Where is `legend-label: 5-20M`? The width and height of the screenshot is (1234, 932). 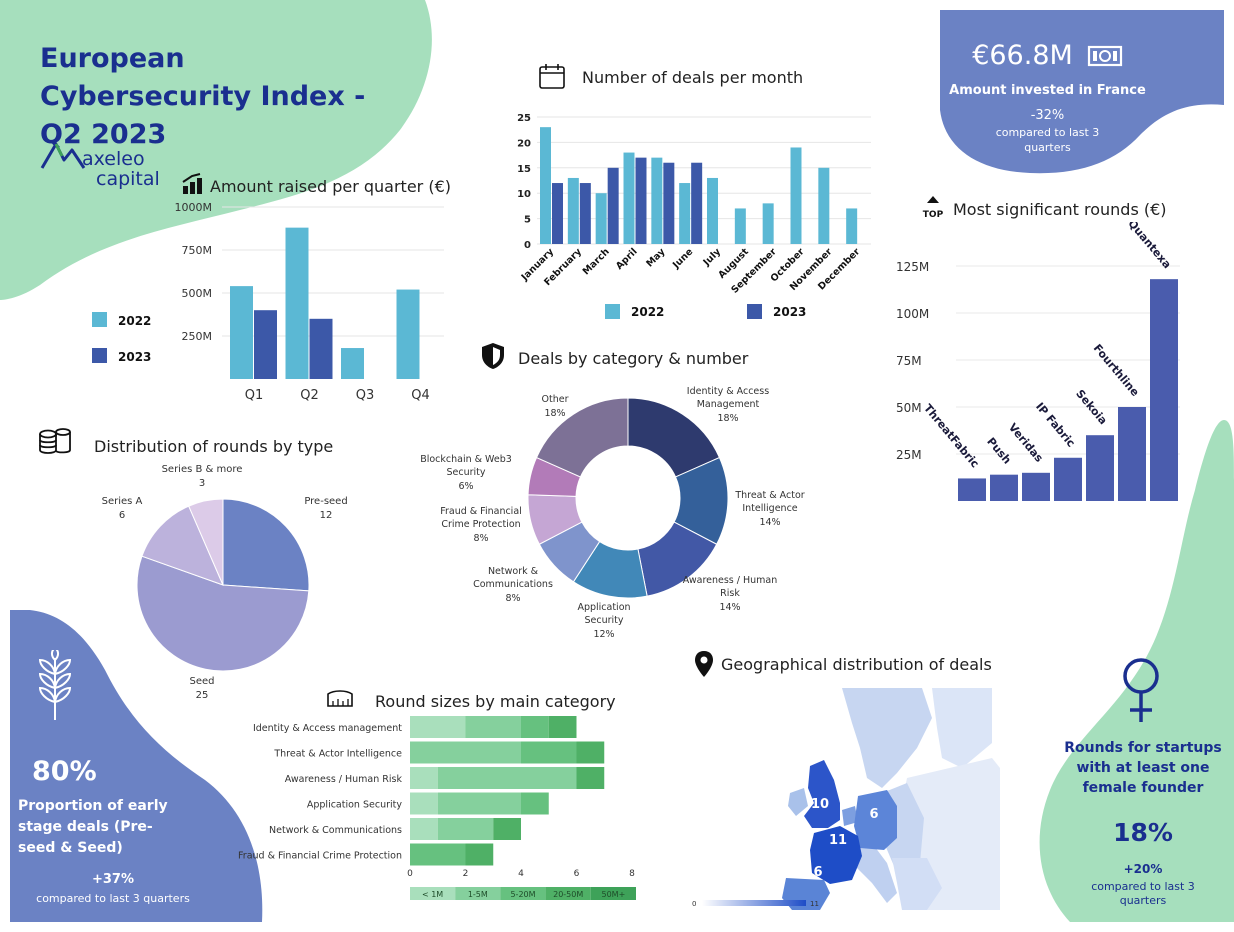 legend-label: 5-20M is located at coordinates (522, 894).